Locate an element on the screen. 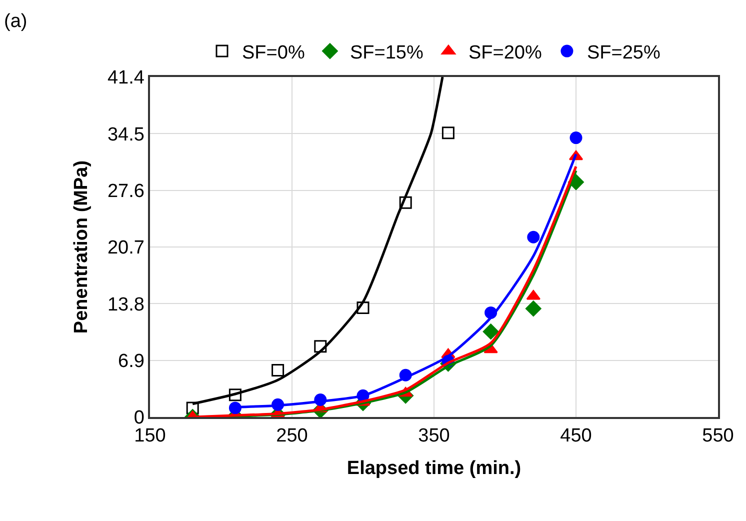 The width and height of the screenshot is (746, 521). legend-label: SF=0% is located at coordinates (273, 53).